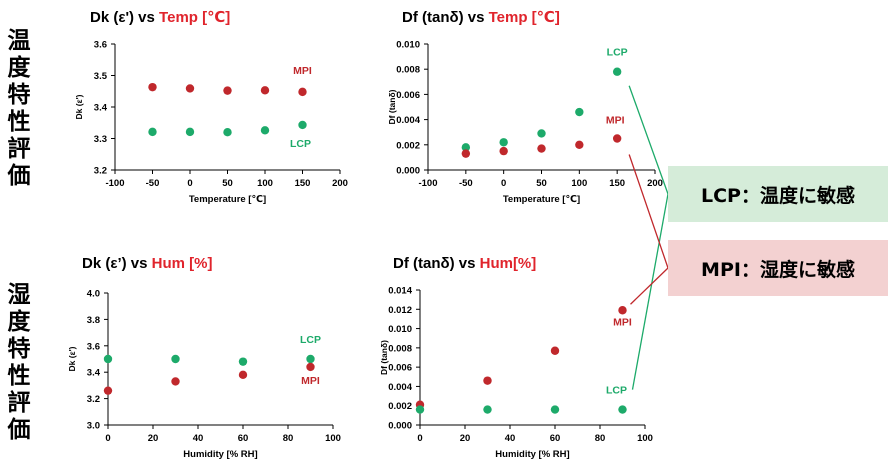  Describe the element at coordinates (93, 320) in the screenshot. I see `y-tick-label: 3.8` at that location.